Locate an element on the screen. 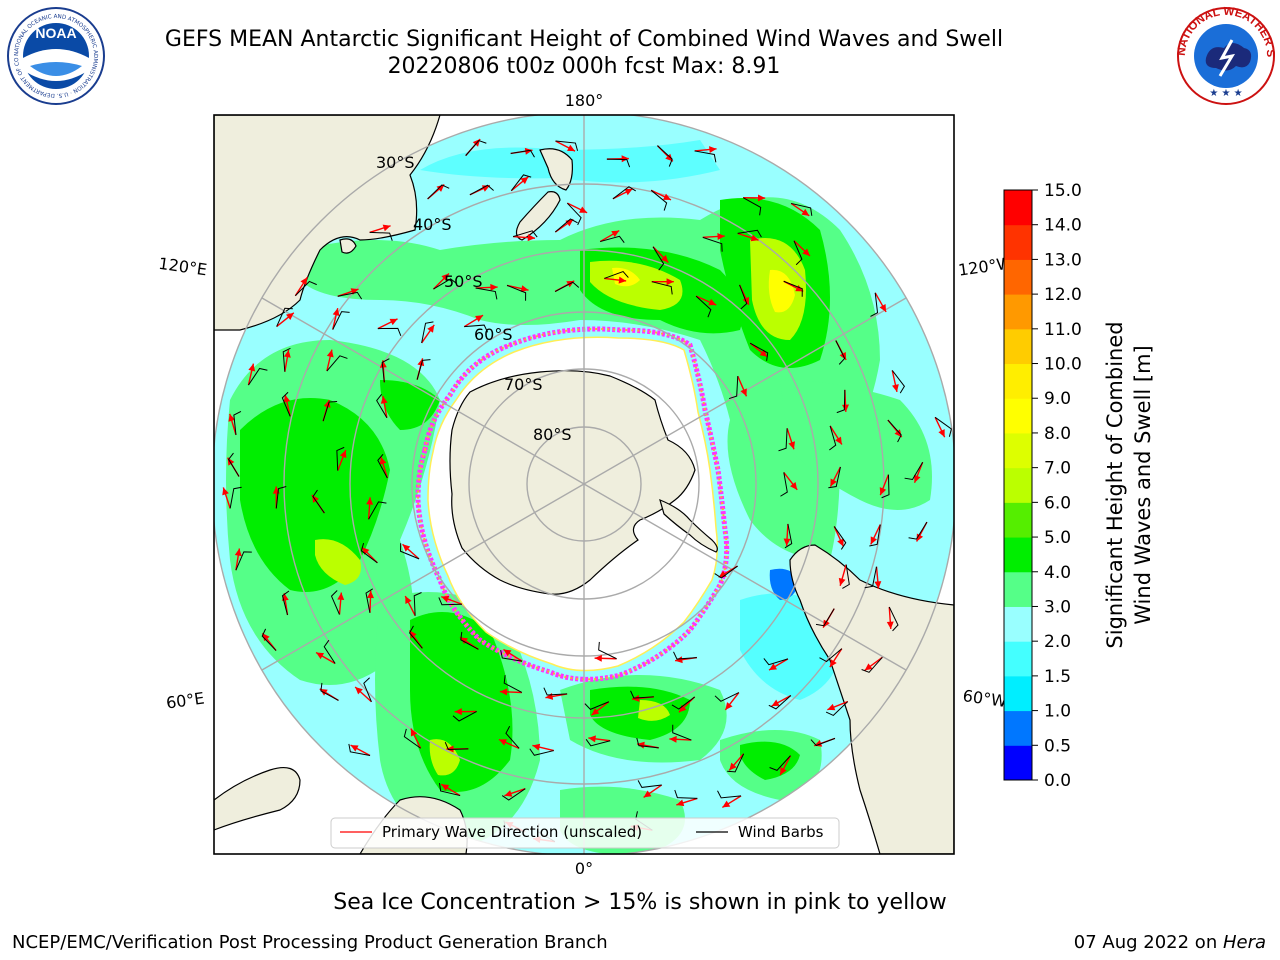 The width and height of the screenshot is (1280, 960). colorbar-label-line1: Significant Height of Combined is located at coordinates (1115, 484).